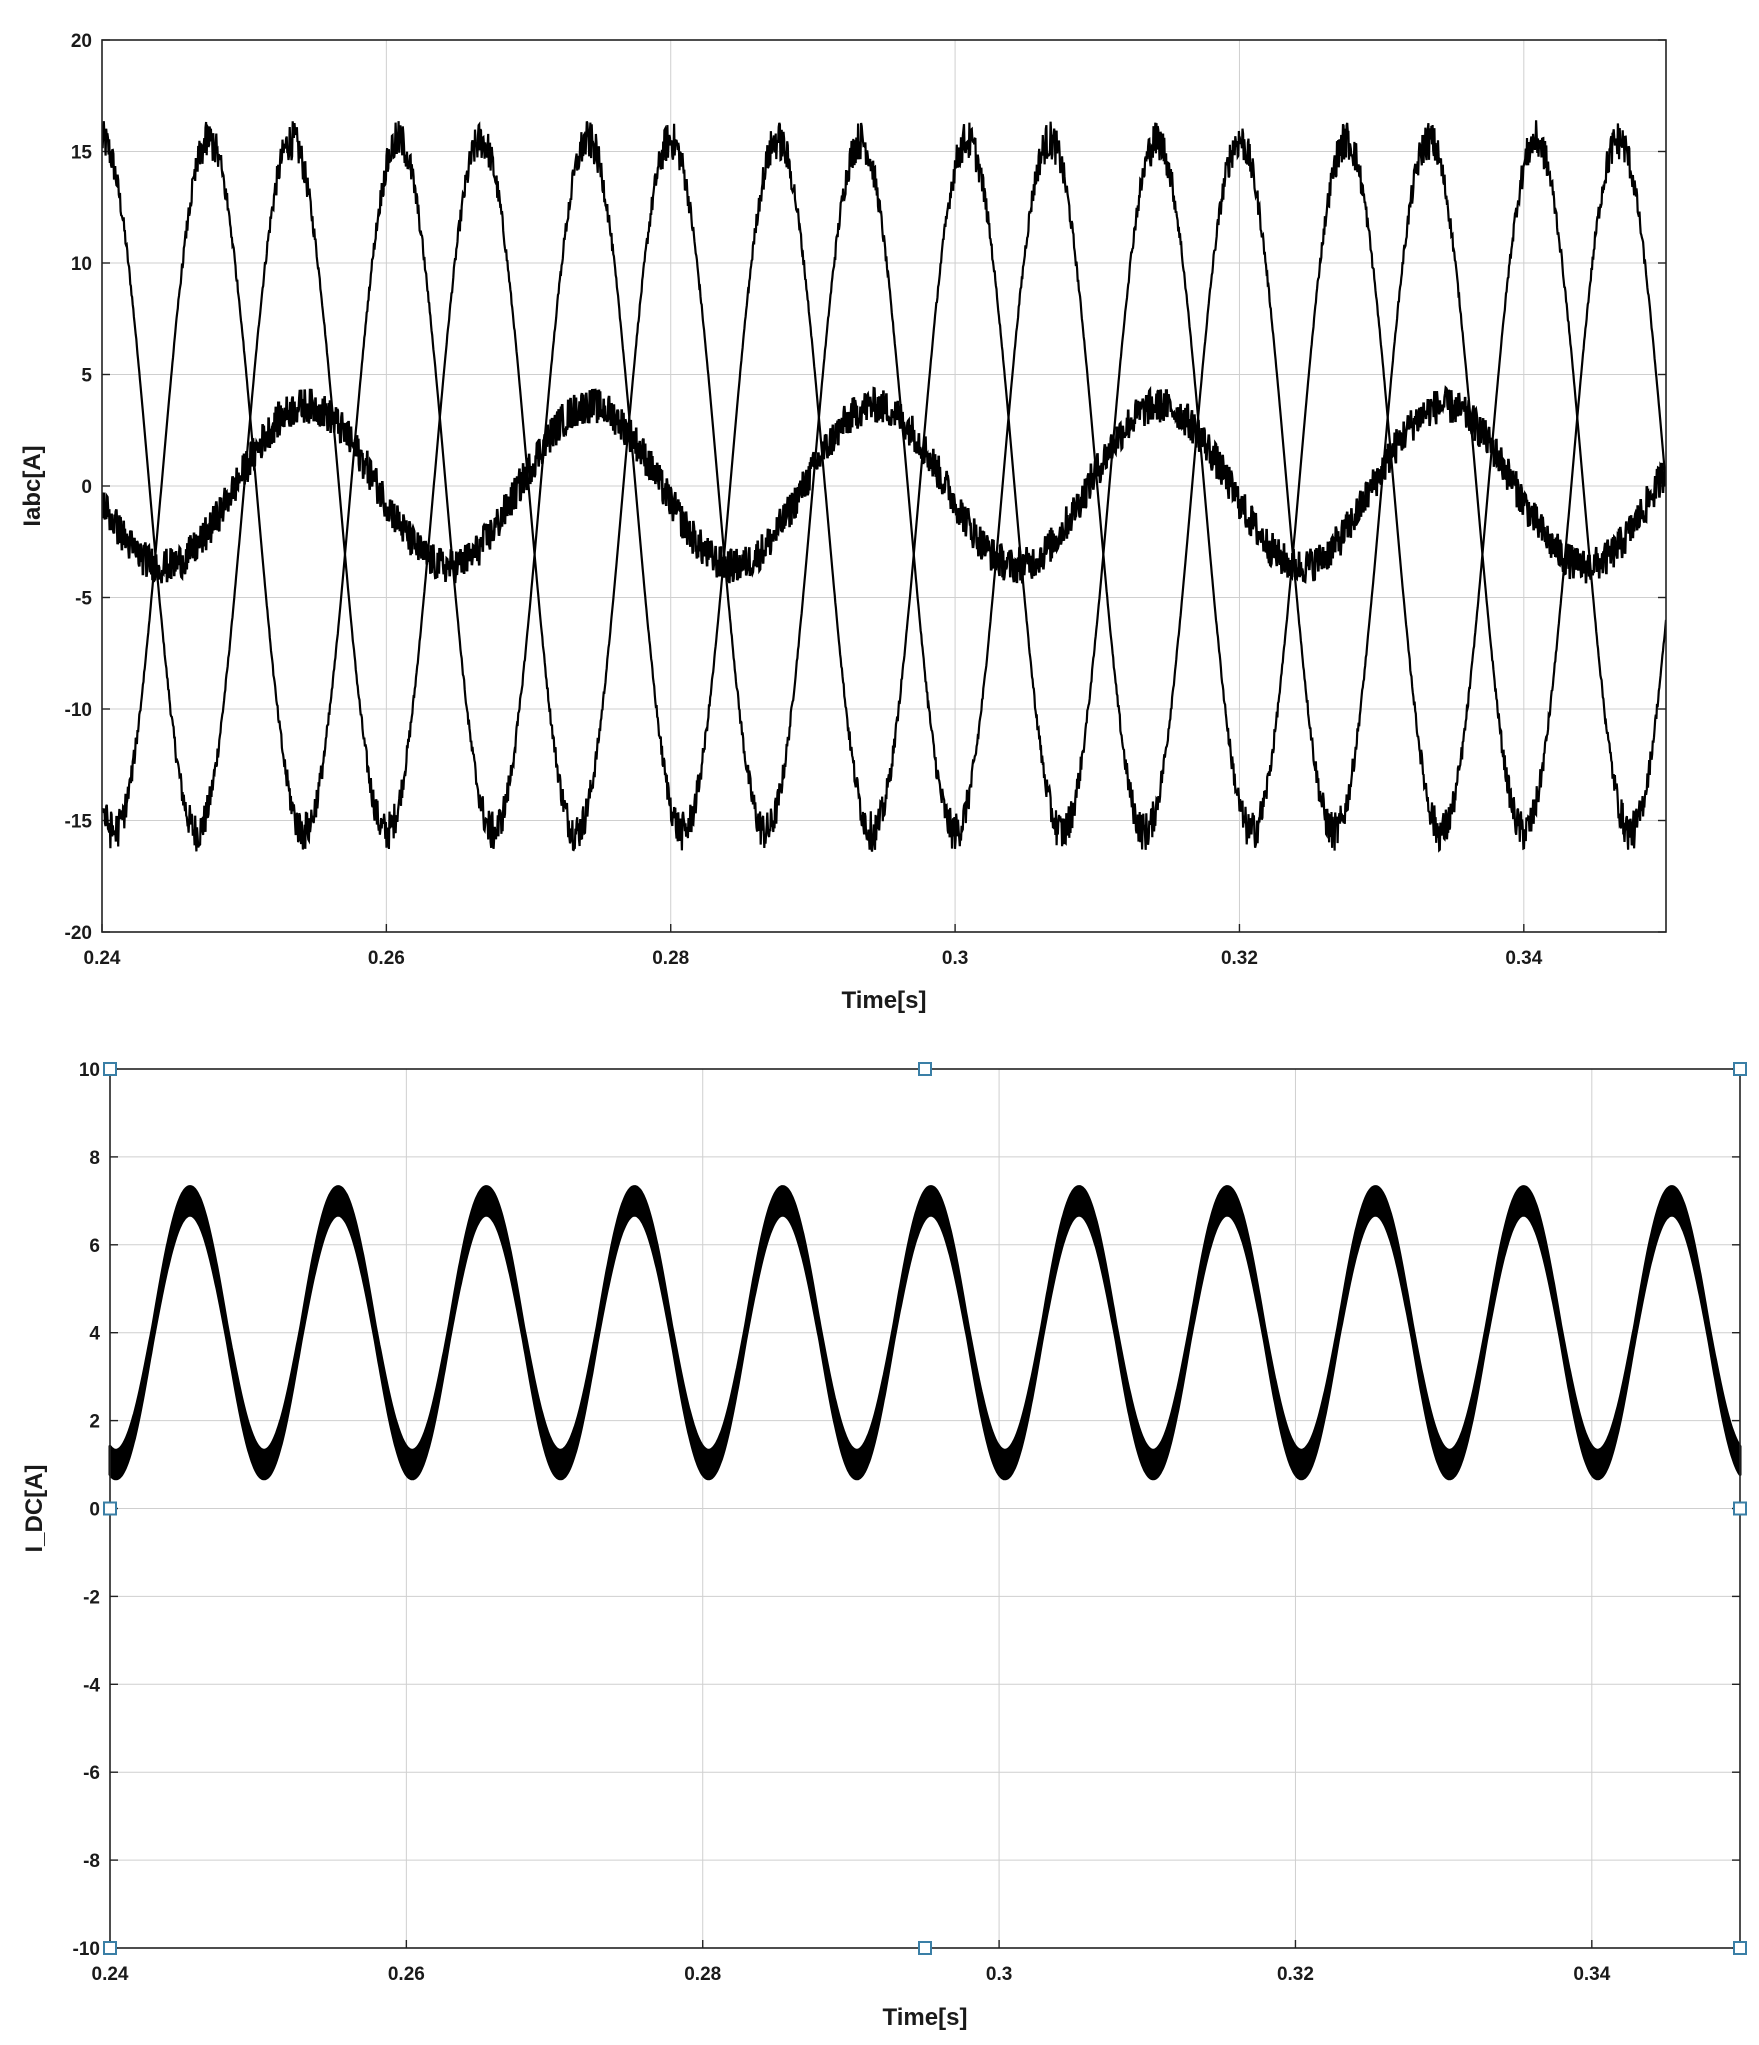 This screenshot has height=2045, width=1759. What do you see at coordinates (851, 1974) in the screenshot?
I see `idc-x-tick-labels: 0.24 0.26 0.28 0.3 0.32 0.34` at bounding box center [851, 1974].